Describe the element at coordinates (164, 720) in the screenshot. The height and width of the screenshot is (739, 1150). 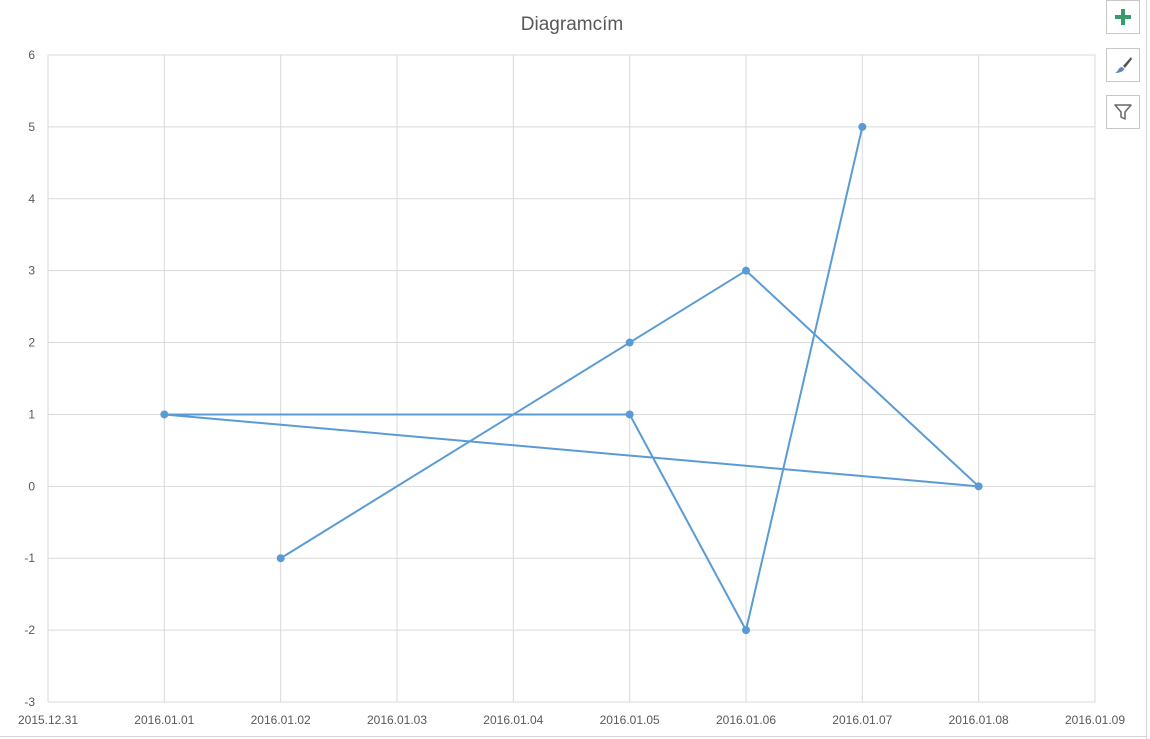
I see `x-tick-label: 2016.01.01` at that location.